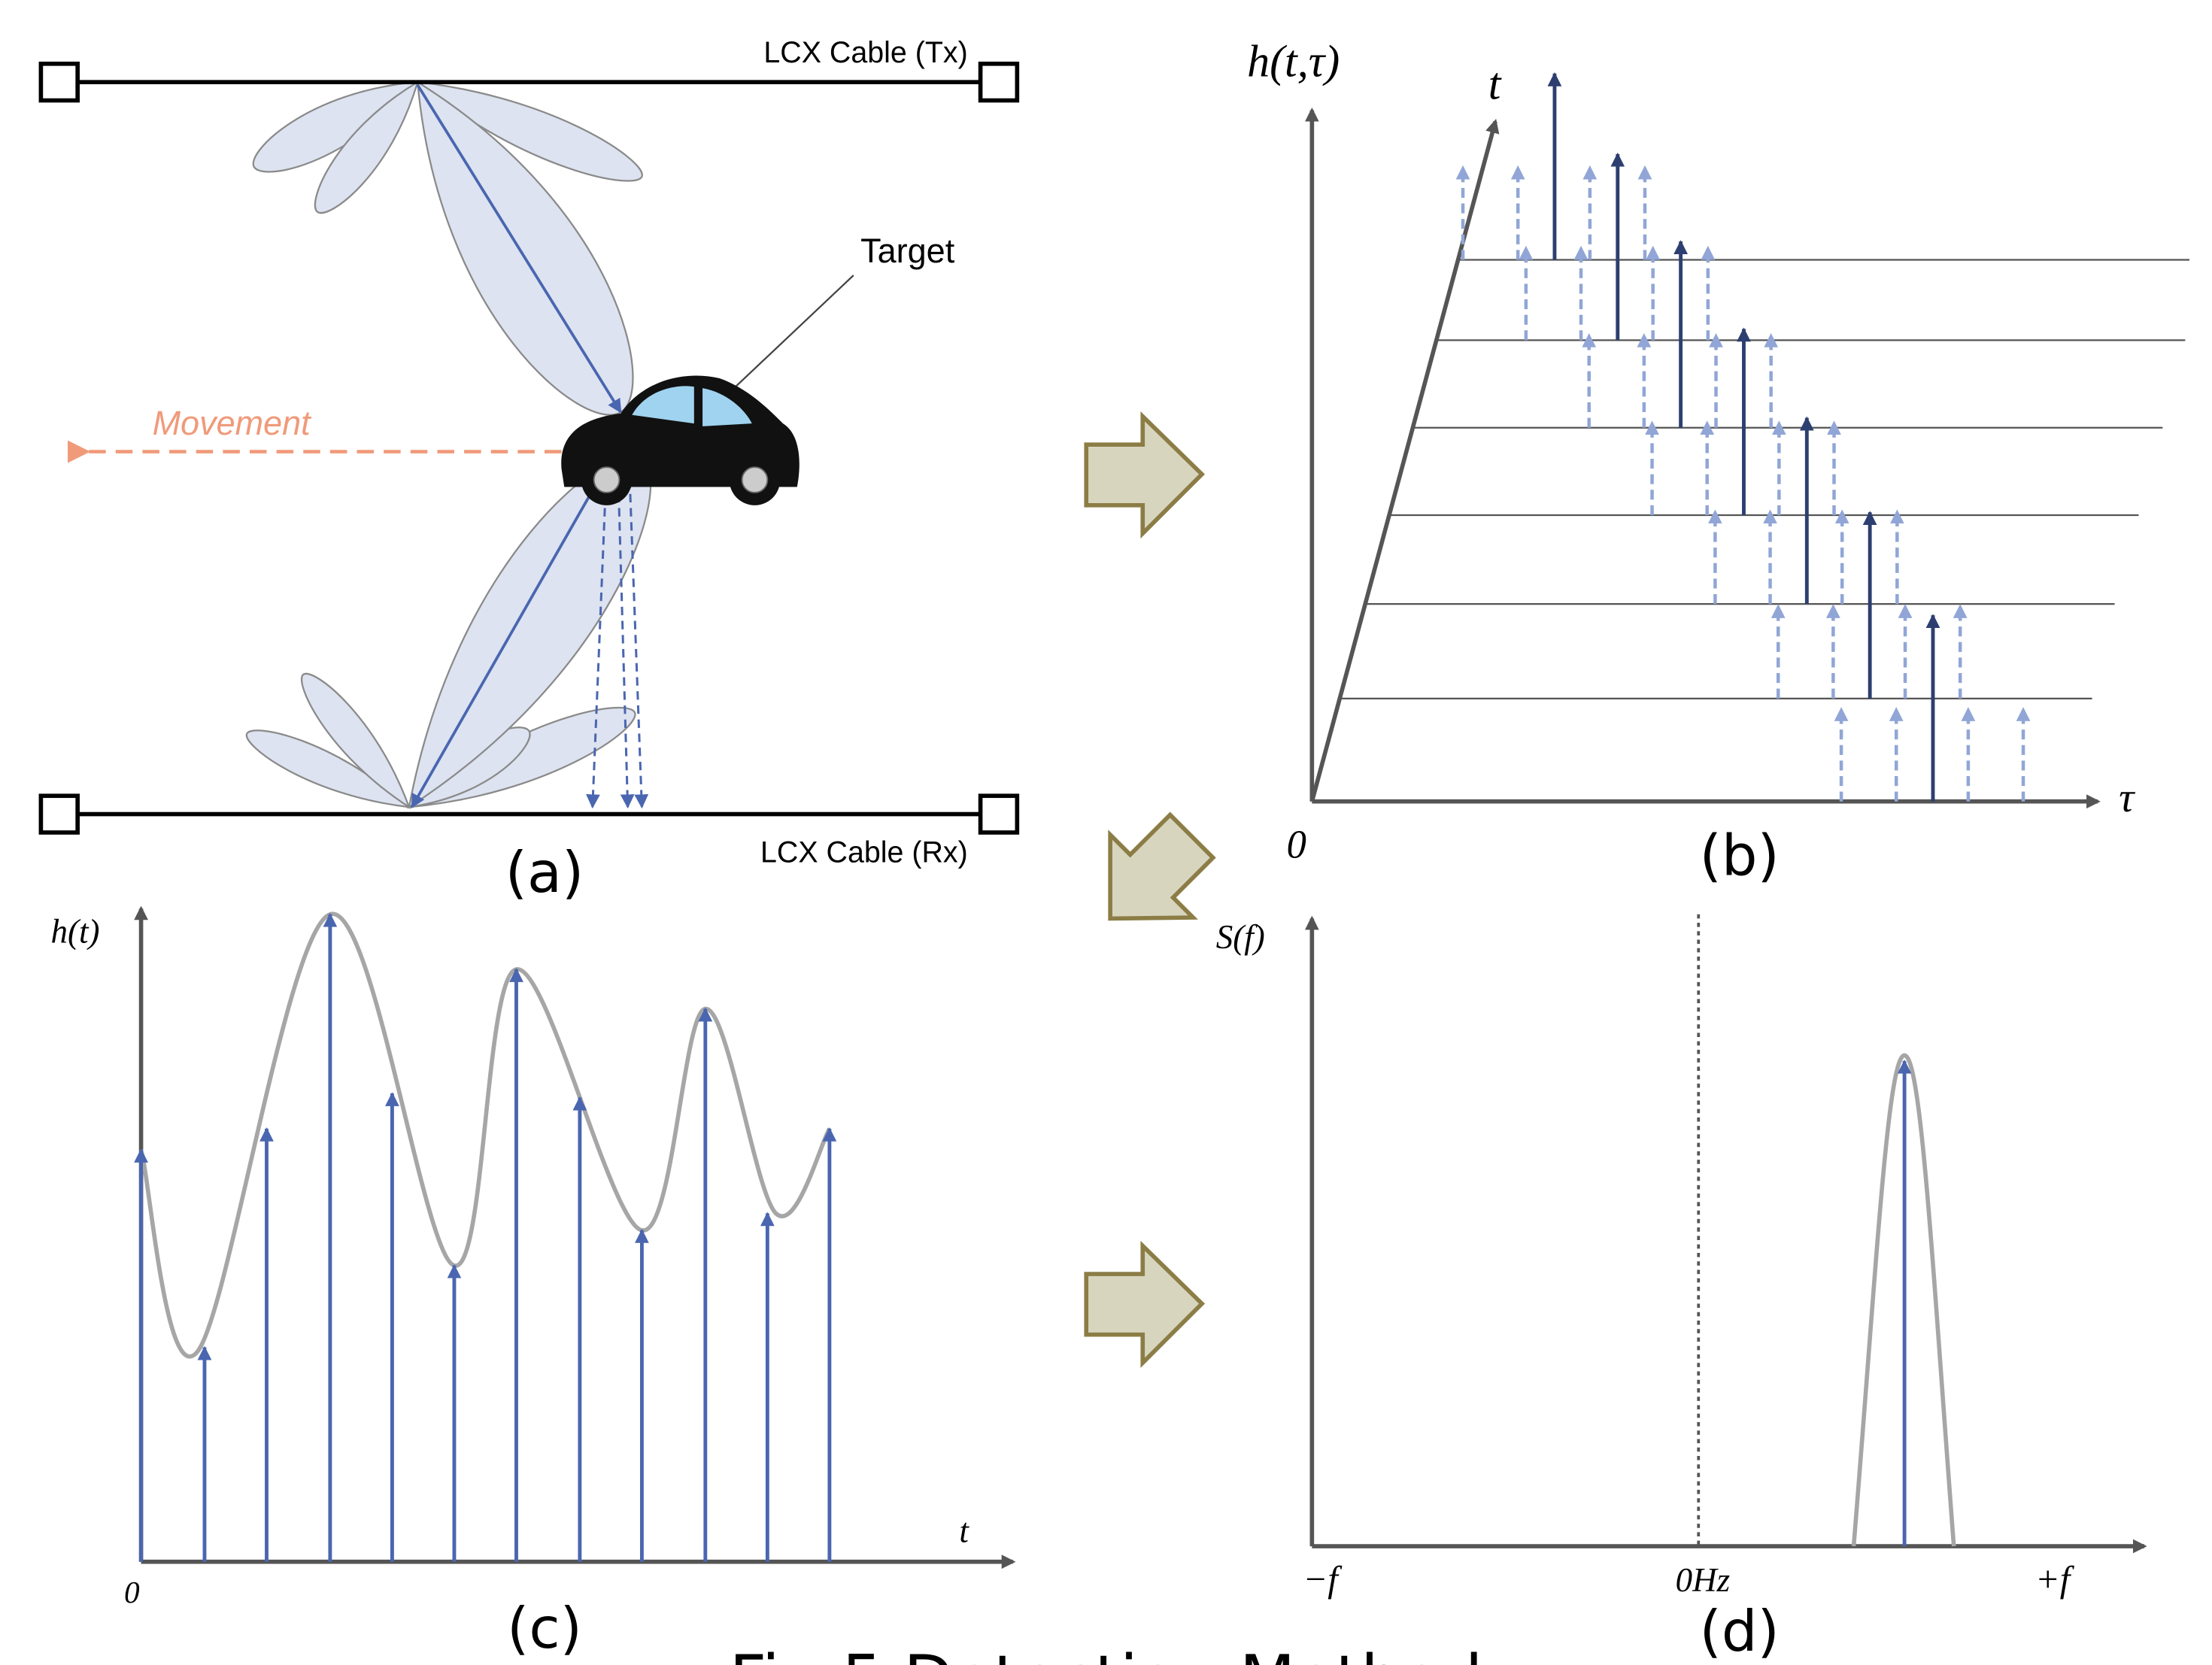  I want to click on axis-label: S(f), so click(1240, 937).